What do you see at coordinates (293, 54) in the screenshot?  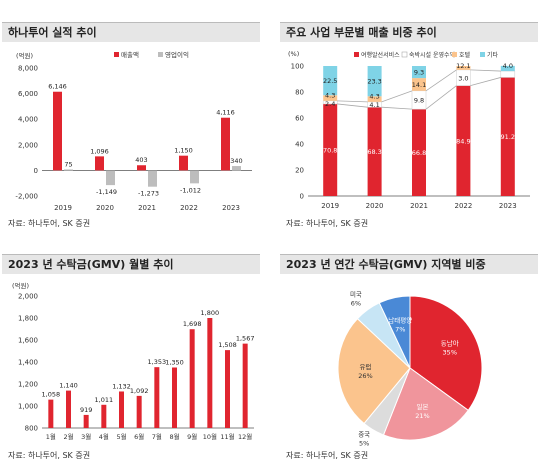 I see `y-axis-unit: (%)` at bounding box center [293, 54].